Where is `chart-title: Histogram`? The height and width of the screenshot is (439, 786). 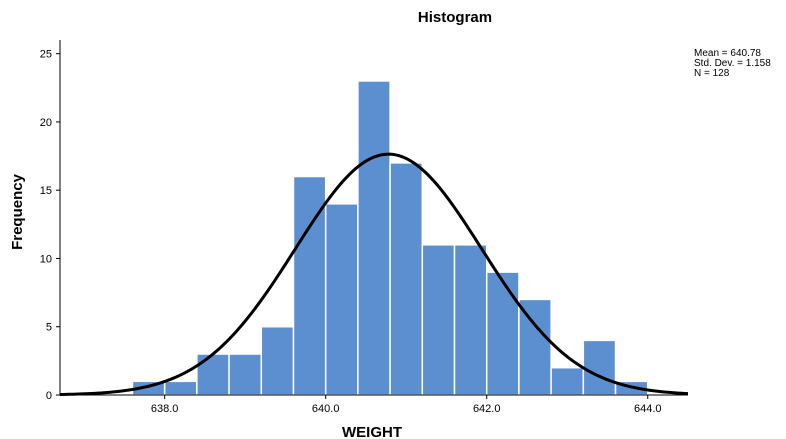 chart-title: Histogram is located at coordinates (455, 17).